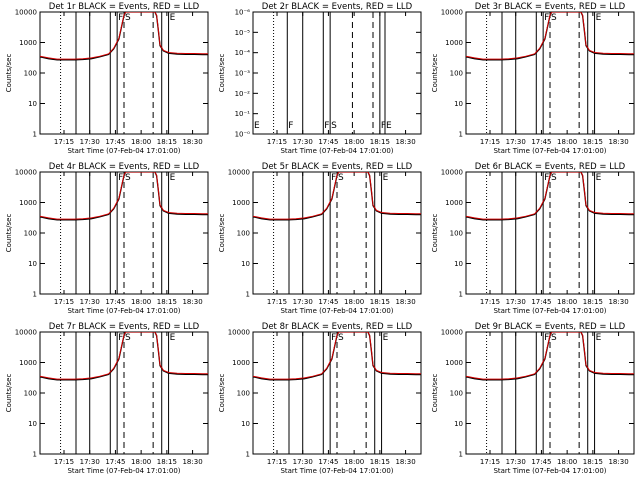  Describe the element at coordinates (243, 94) in the screenshot. I see `y-tick-label: 10⁻²` at that location.